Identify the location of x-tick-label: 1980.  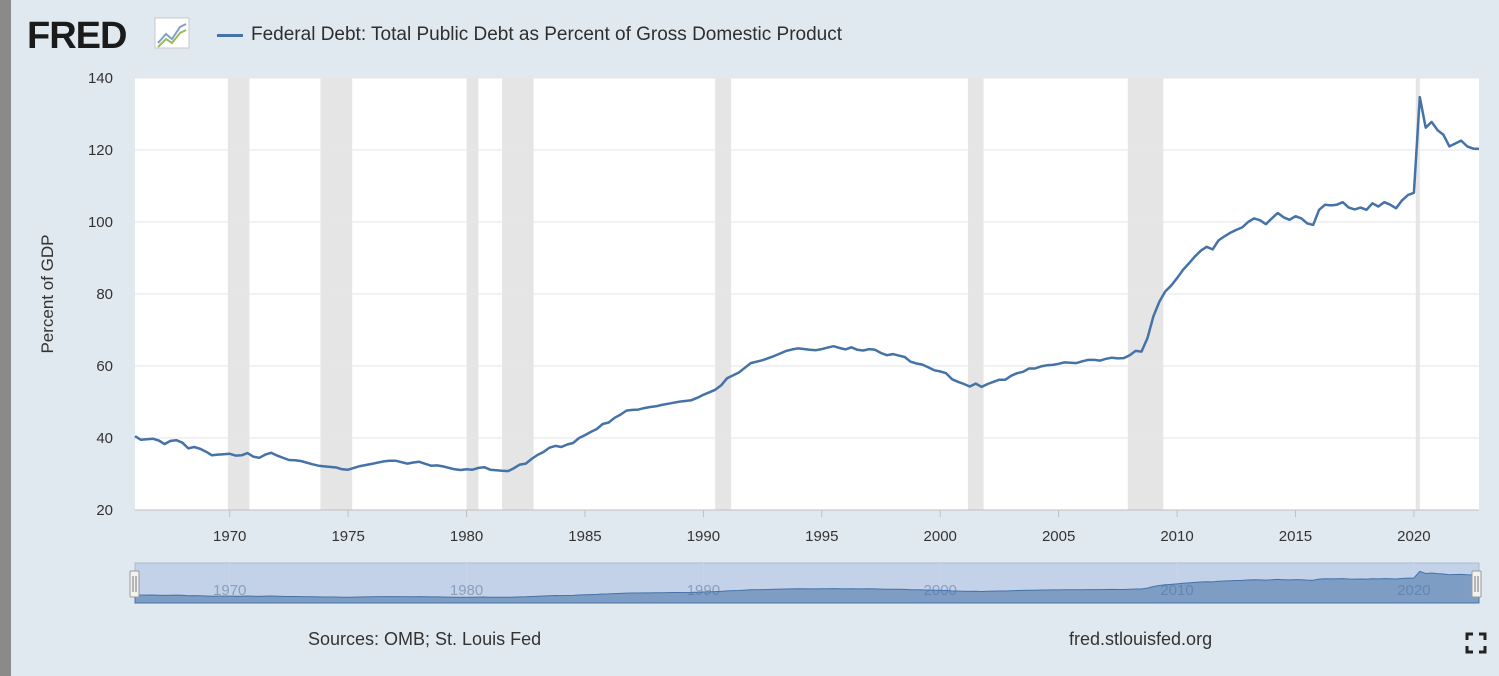
(466, 536).